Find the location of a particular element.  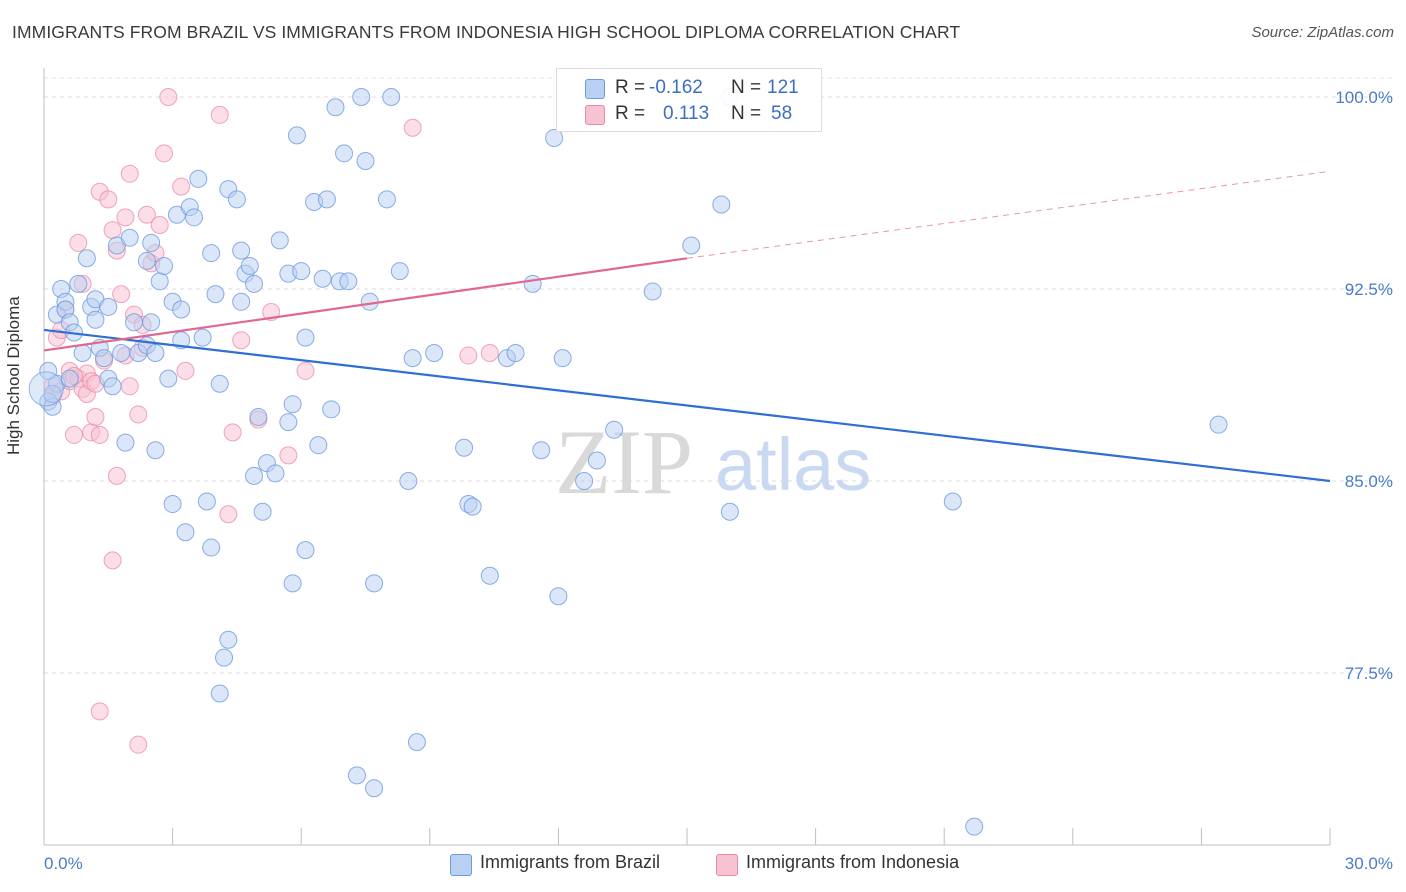

y-tick-label: 100.0% is located at coordinates (1364, 97).